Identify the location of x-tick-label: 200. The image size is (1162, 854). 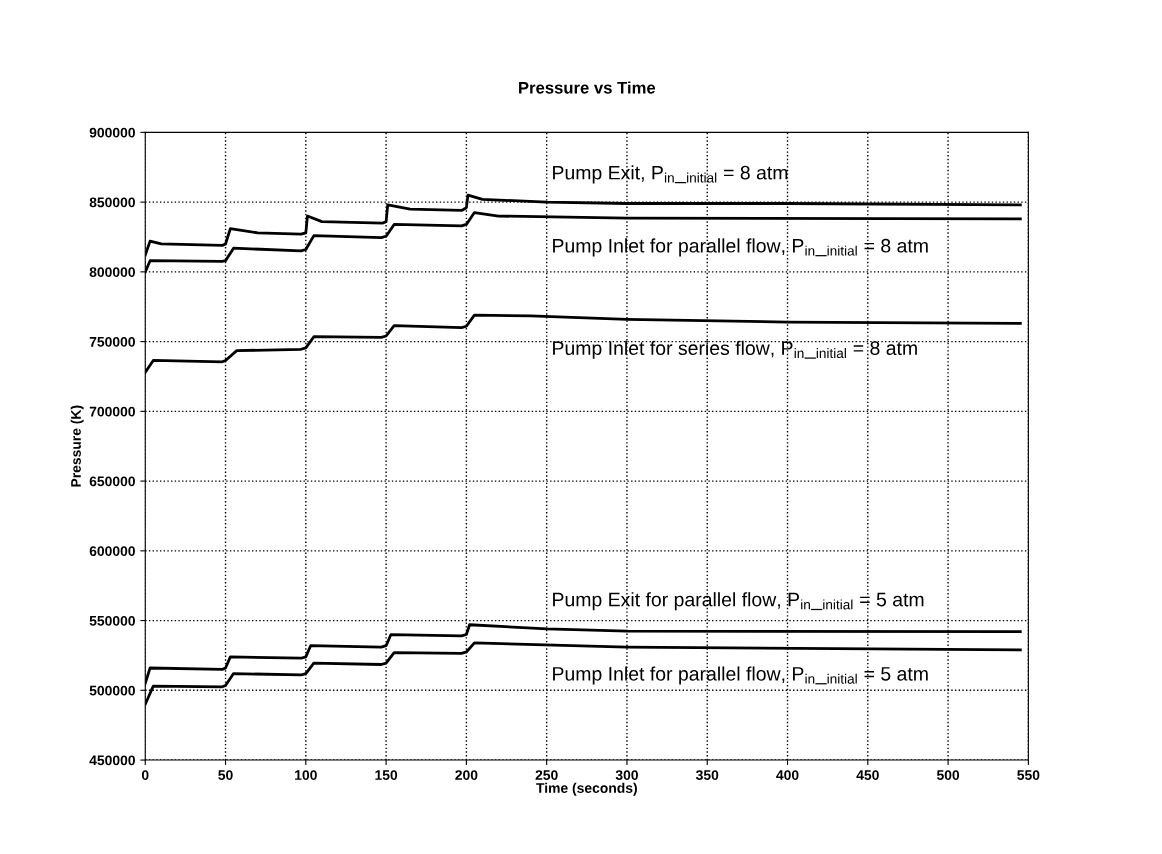
(466, 775).